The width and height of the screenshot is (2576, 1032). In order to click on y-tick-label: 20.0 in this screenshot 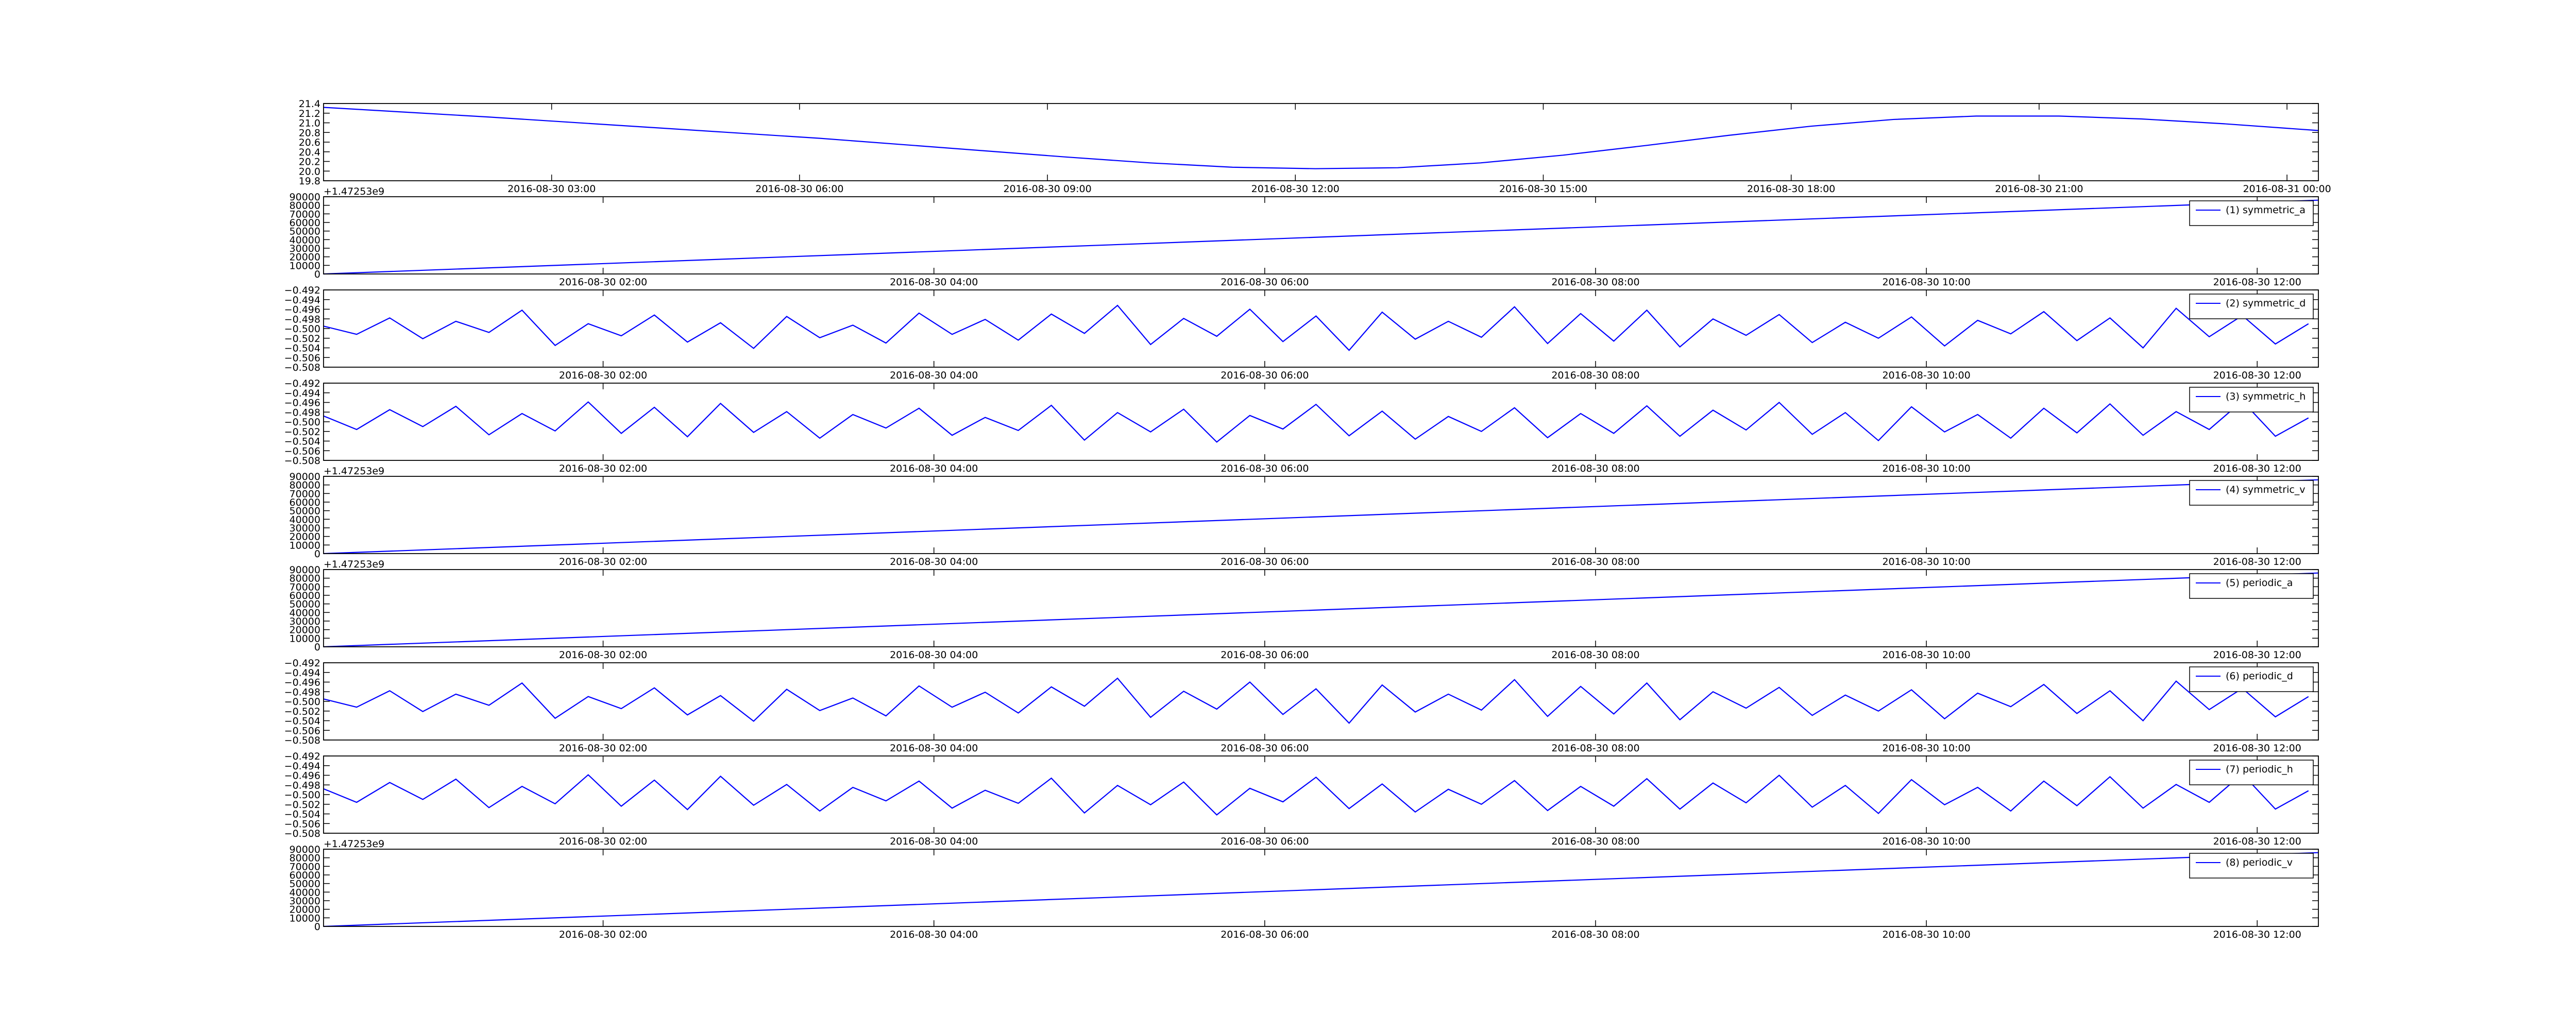, I will do `click(309, 171)`.